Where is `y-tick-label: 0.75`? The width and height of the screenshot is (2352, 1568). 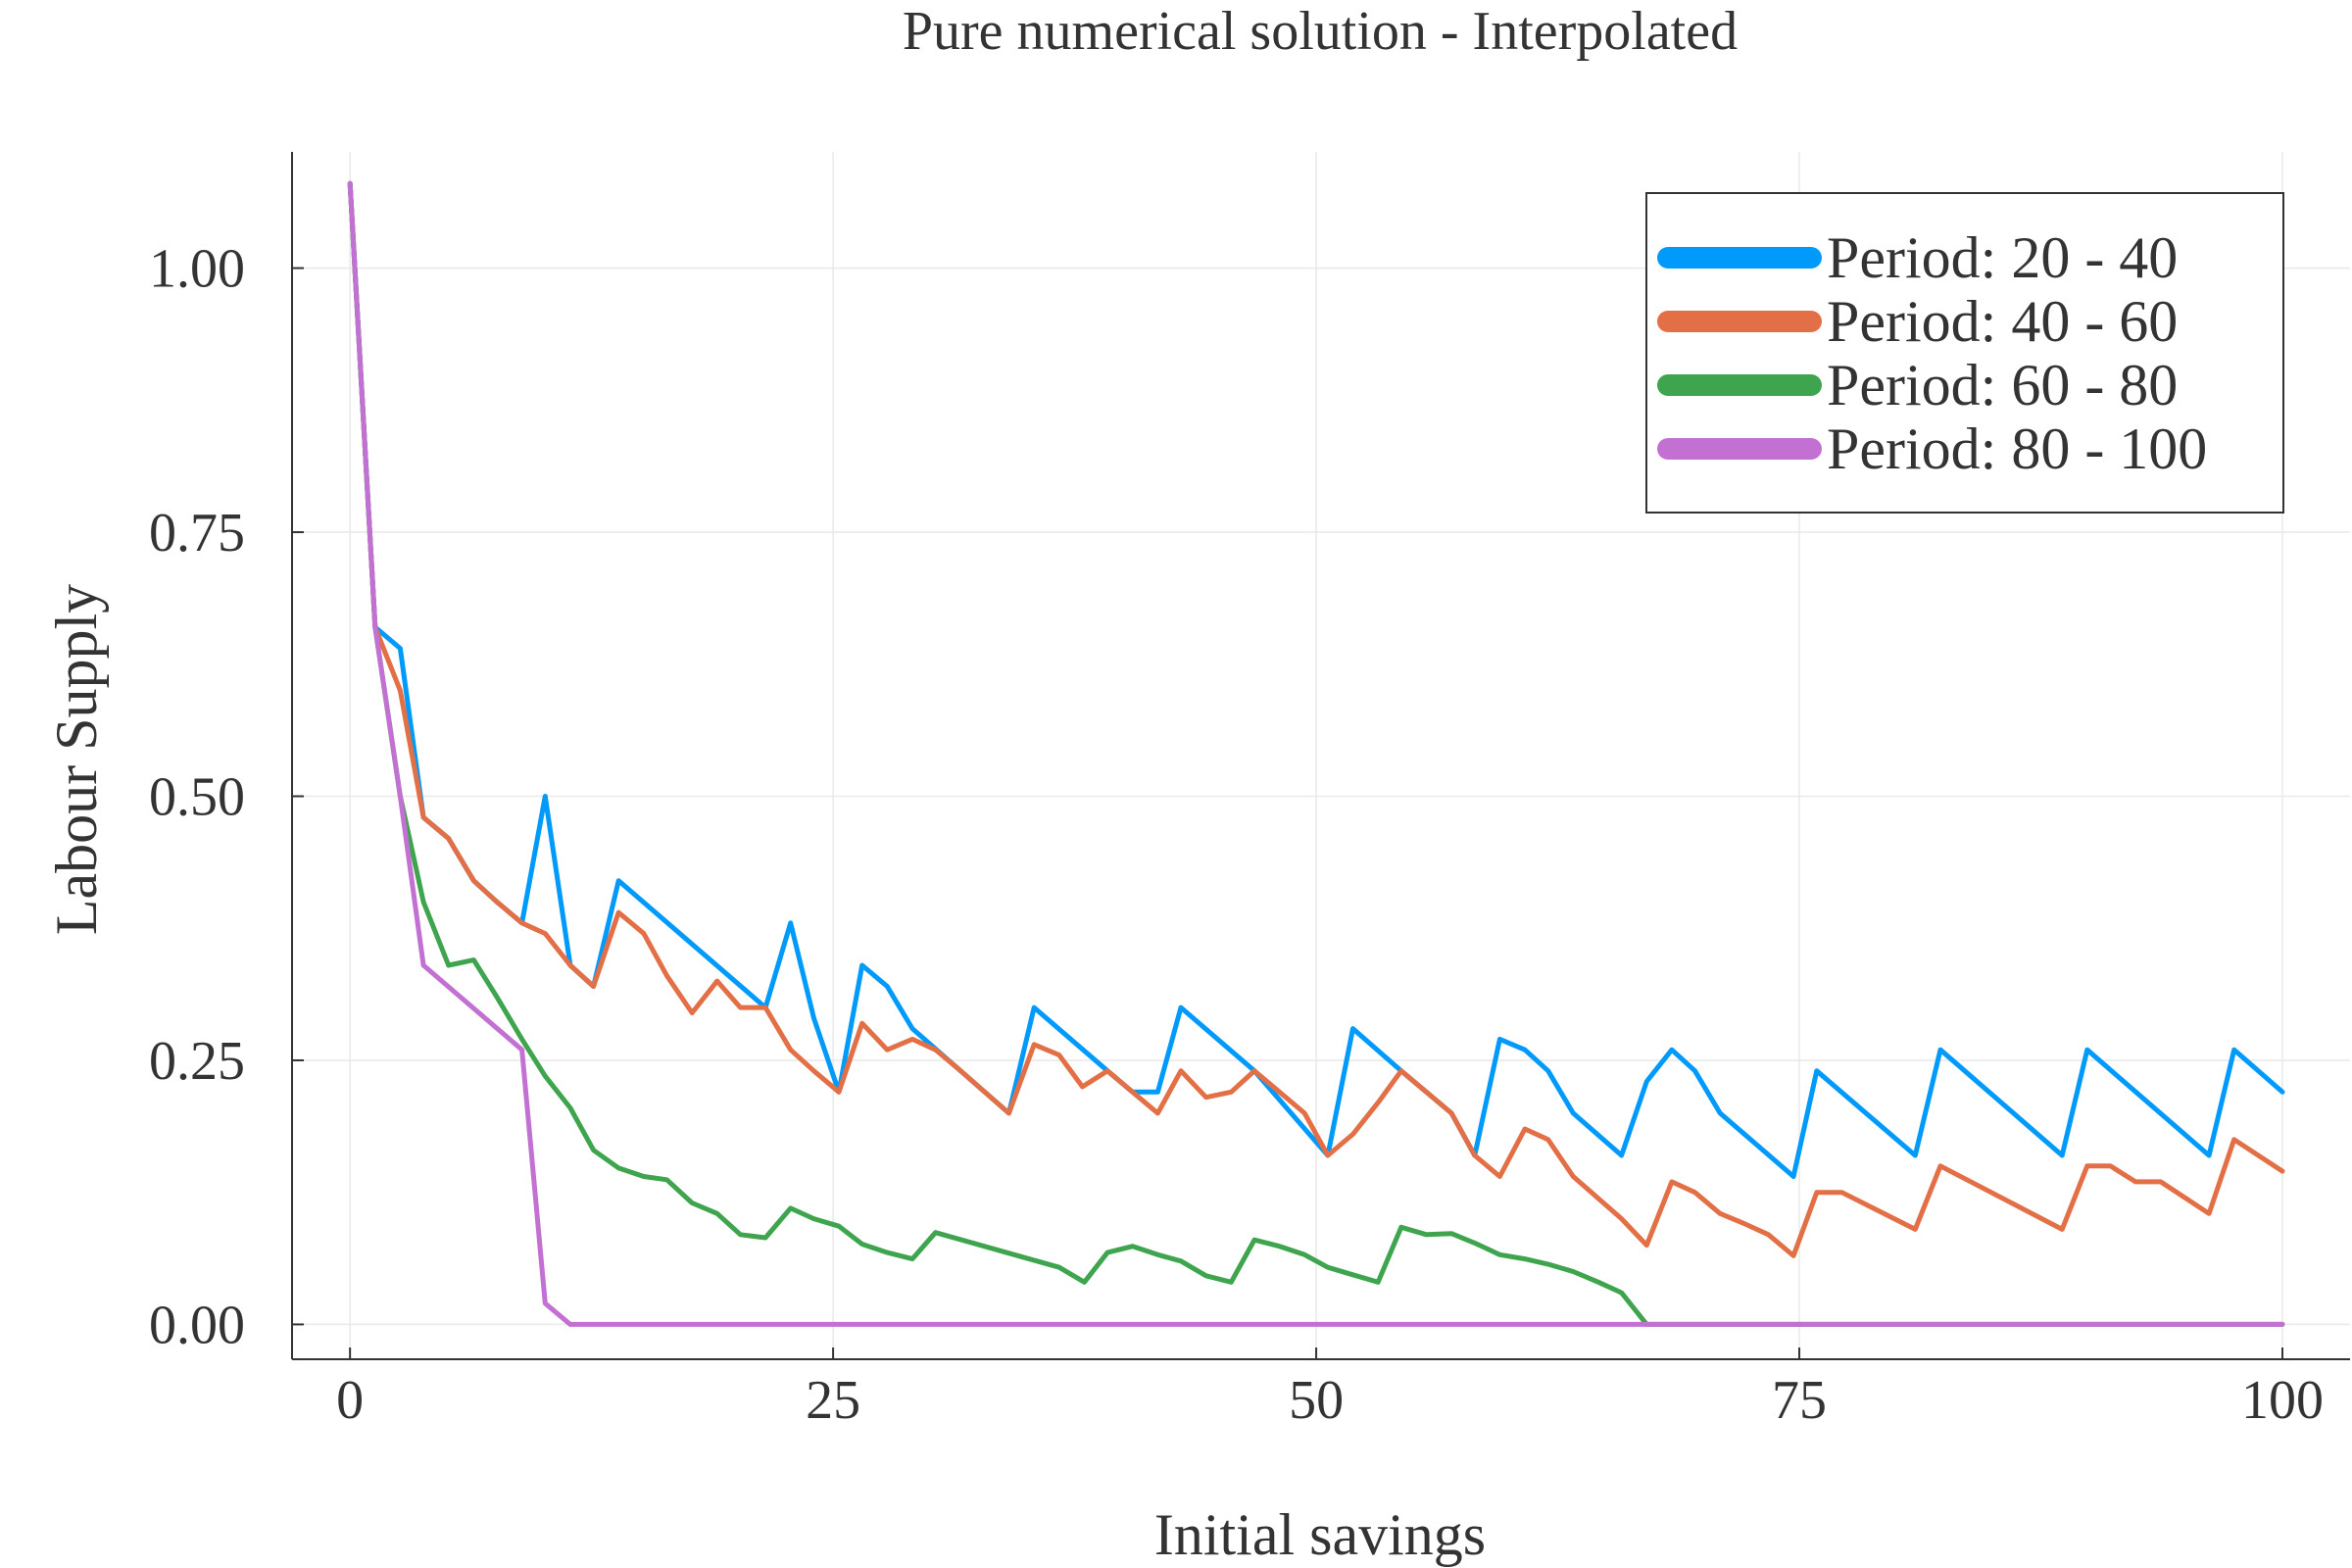 y-tick-label: 0.75 is located at coordinates (197, 533).